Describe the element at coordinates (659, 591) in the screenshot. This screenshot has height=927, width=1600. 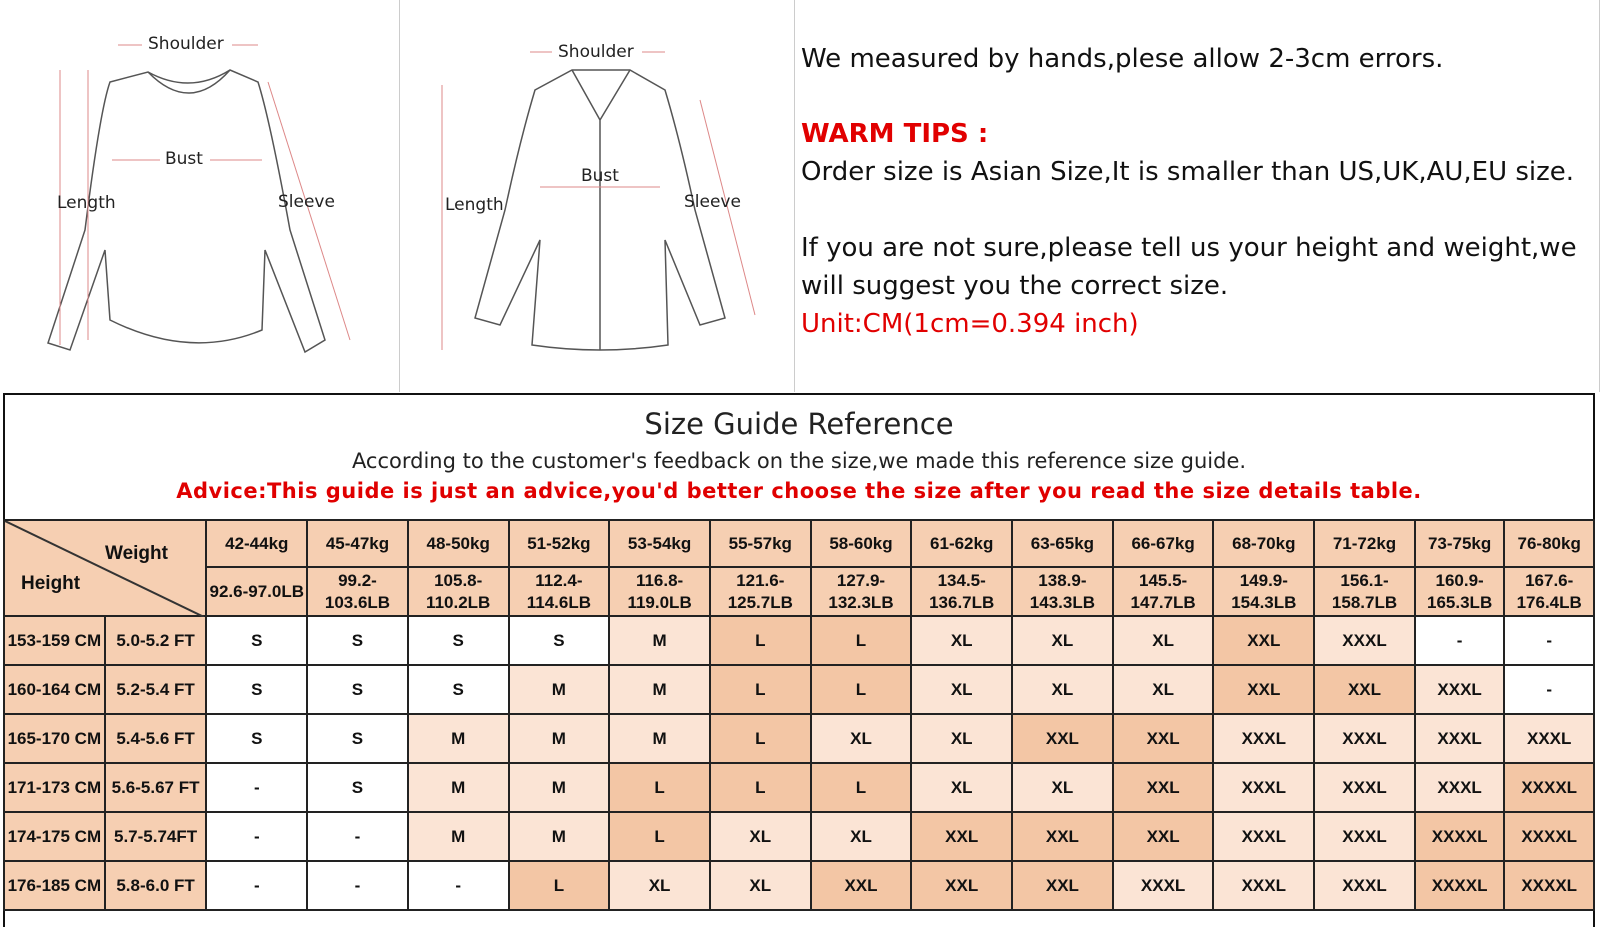
I see `weight-lb-header: 116.8-119.0LB` at that location.